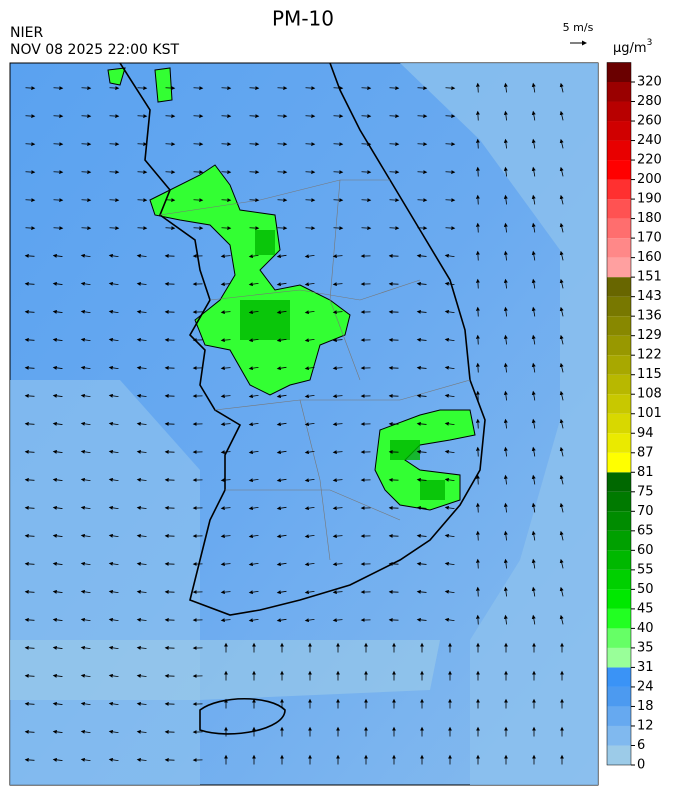 Image resolution: width=673 pixels, height=795 pixels. Describe the element at coordinates (649, 296) in the screenshot. I see `colorbar-label: 143` at that location.